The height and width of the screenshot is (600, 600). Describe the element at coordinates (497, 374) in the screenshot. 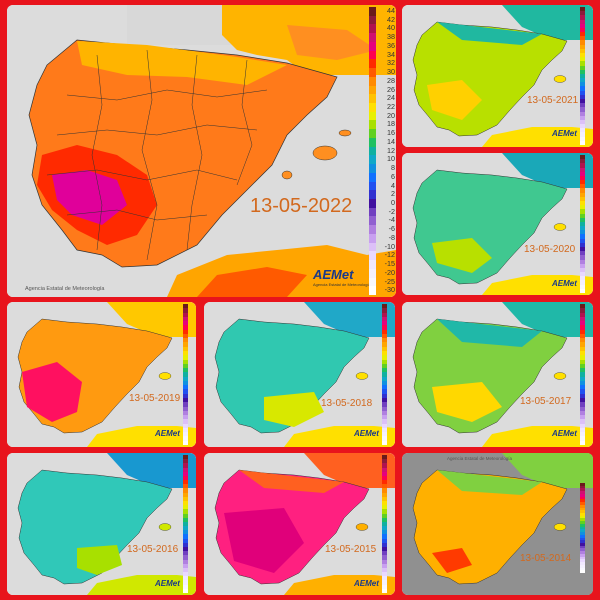

I see `temperature-map-2017` at that location.